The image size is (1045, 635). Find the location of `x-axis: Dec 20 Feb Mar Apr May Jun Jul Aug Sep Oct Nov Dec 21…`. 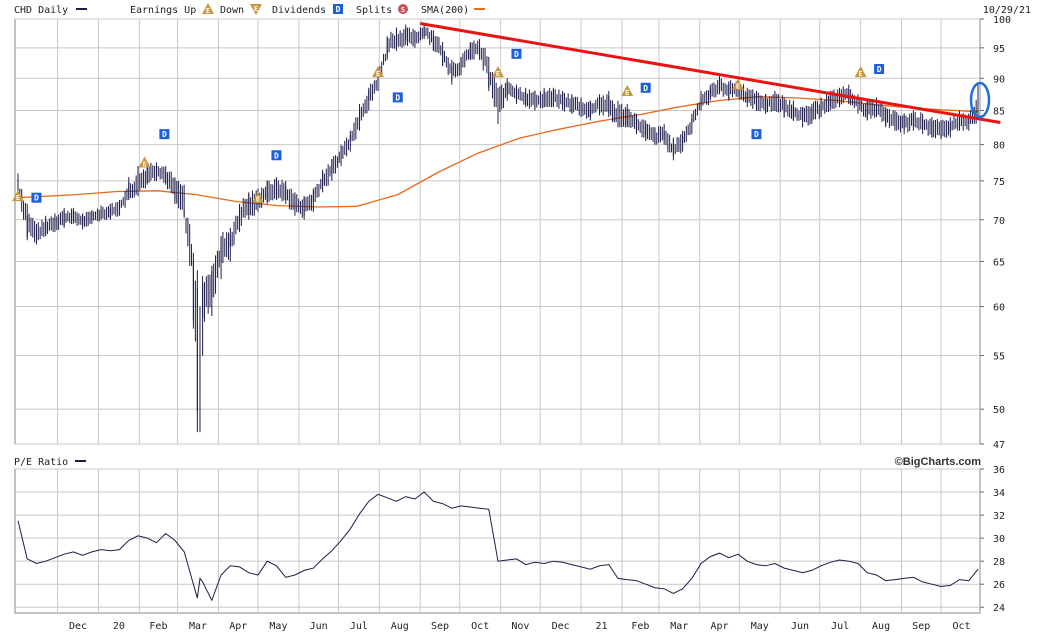

x-axis: Dec 20 Feb Mar Apr May Jun Jul Aug Sep Oct Nov Dec 21… is located at coordinates (520, 626).